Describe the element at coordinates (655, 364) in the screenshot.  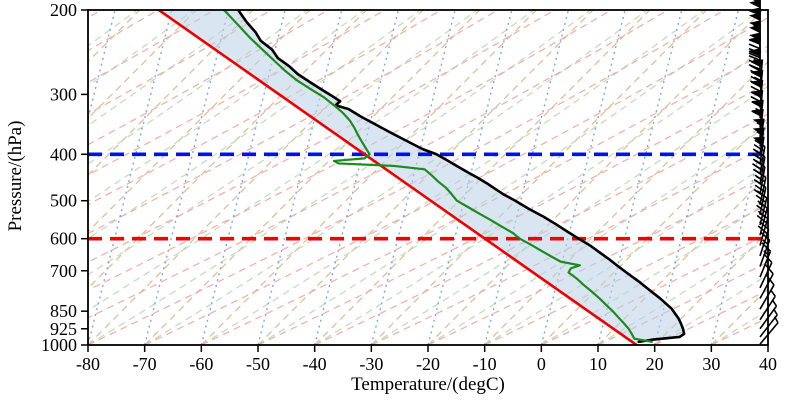
I see `x-tick-label: 20` at that location.